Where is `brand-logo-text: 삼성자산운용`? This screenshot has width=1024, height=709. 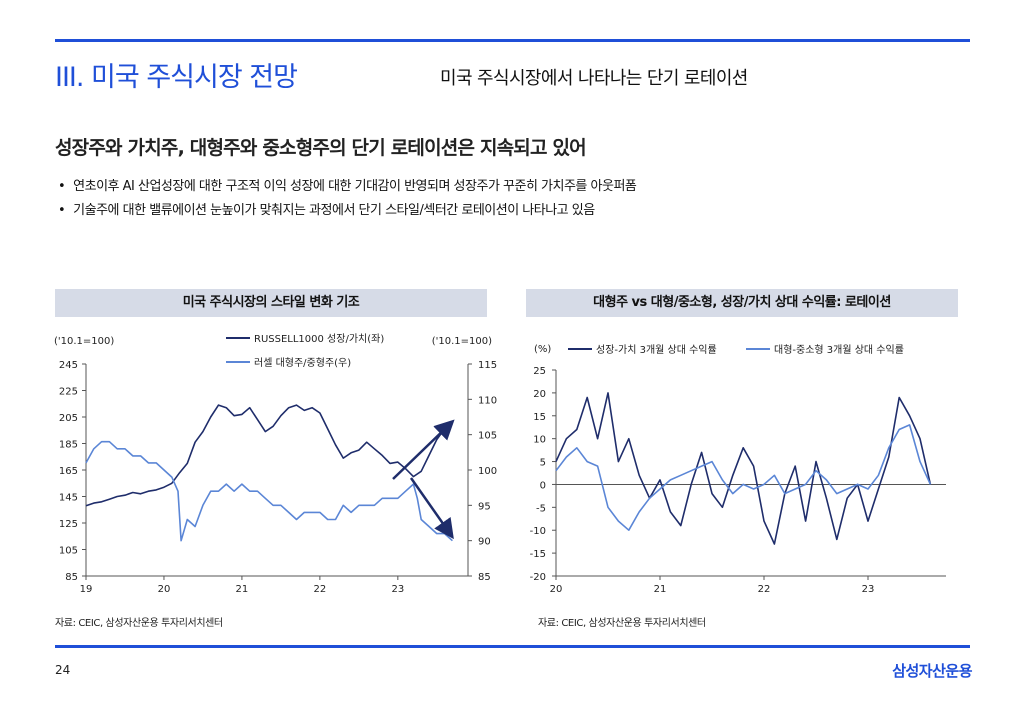
brand-logo-text: 삼성자산운용 is located at coordinates (932, 671).